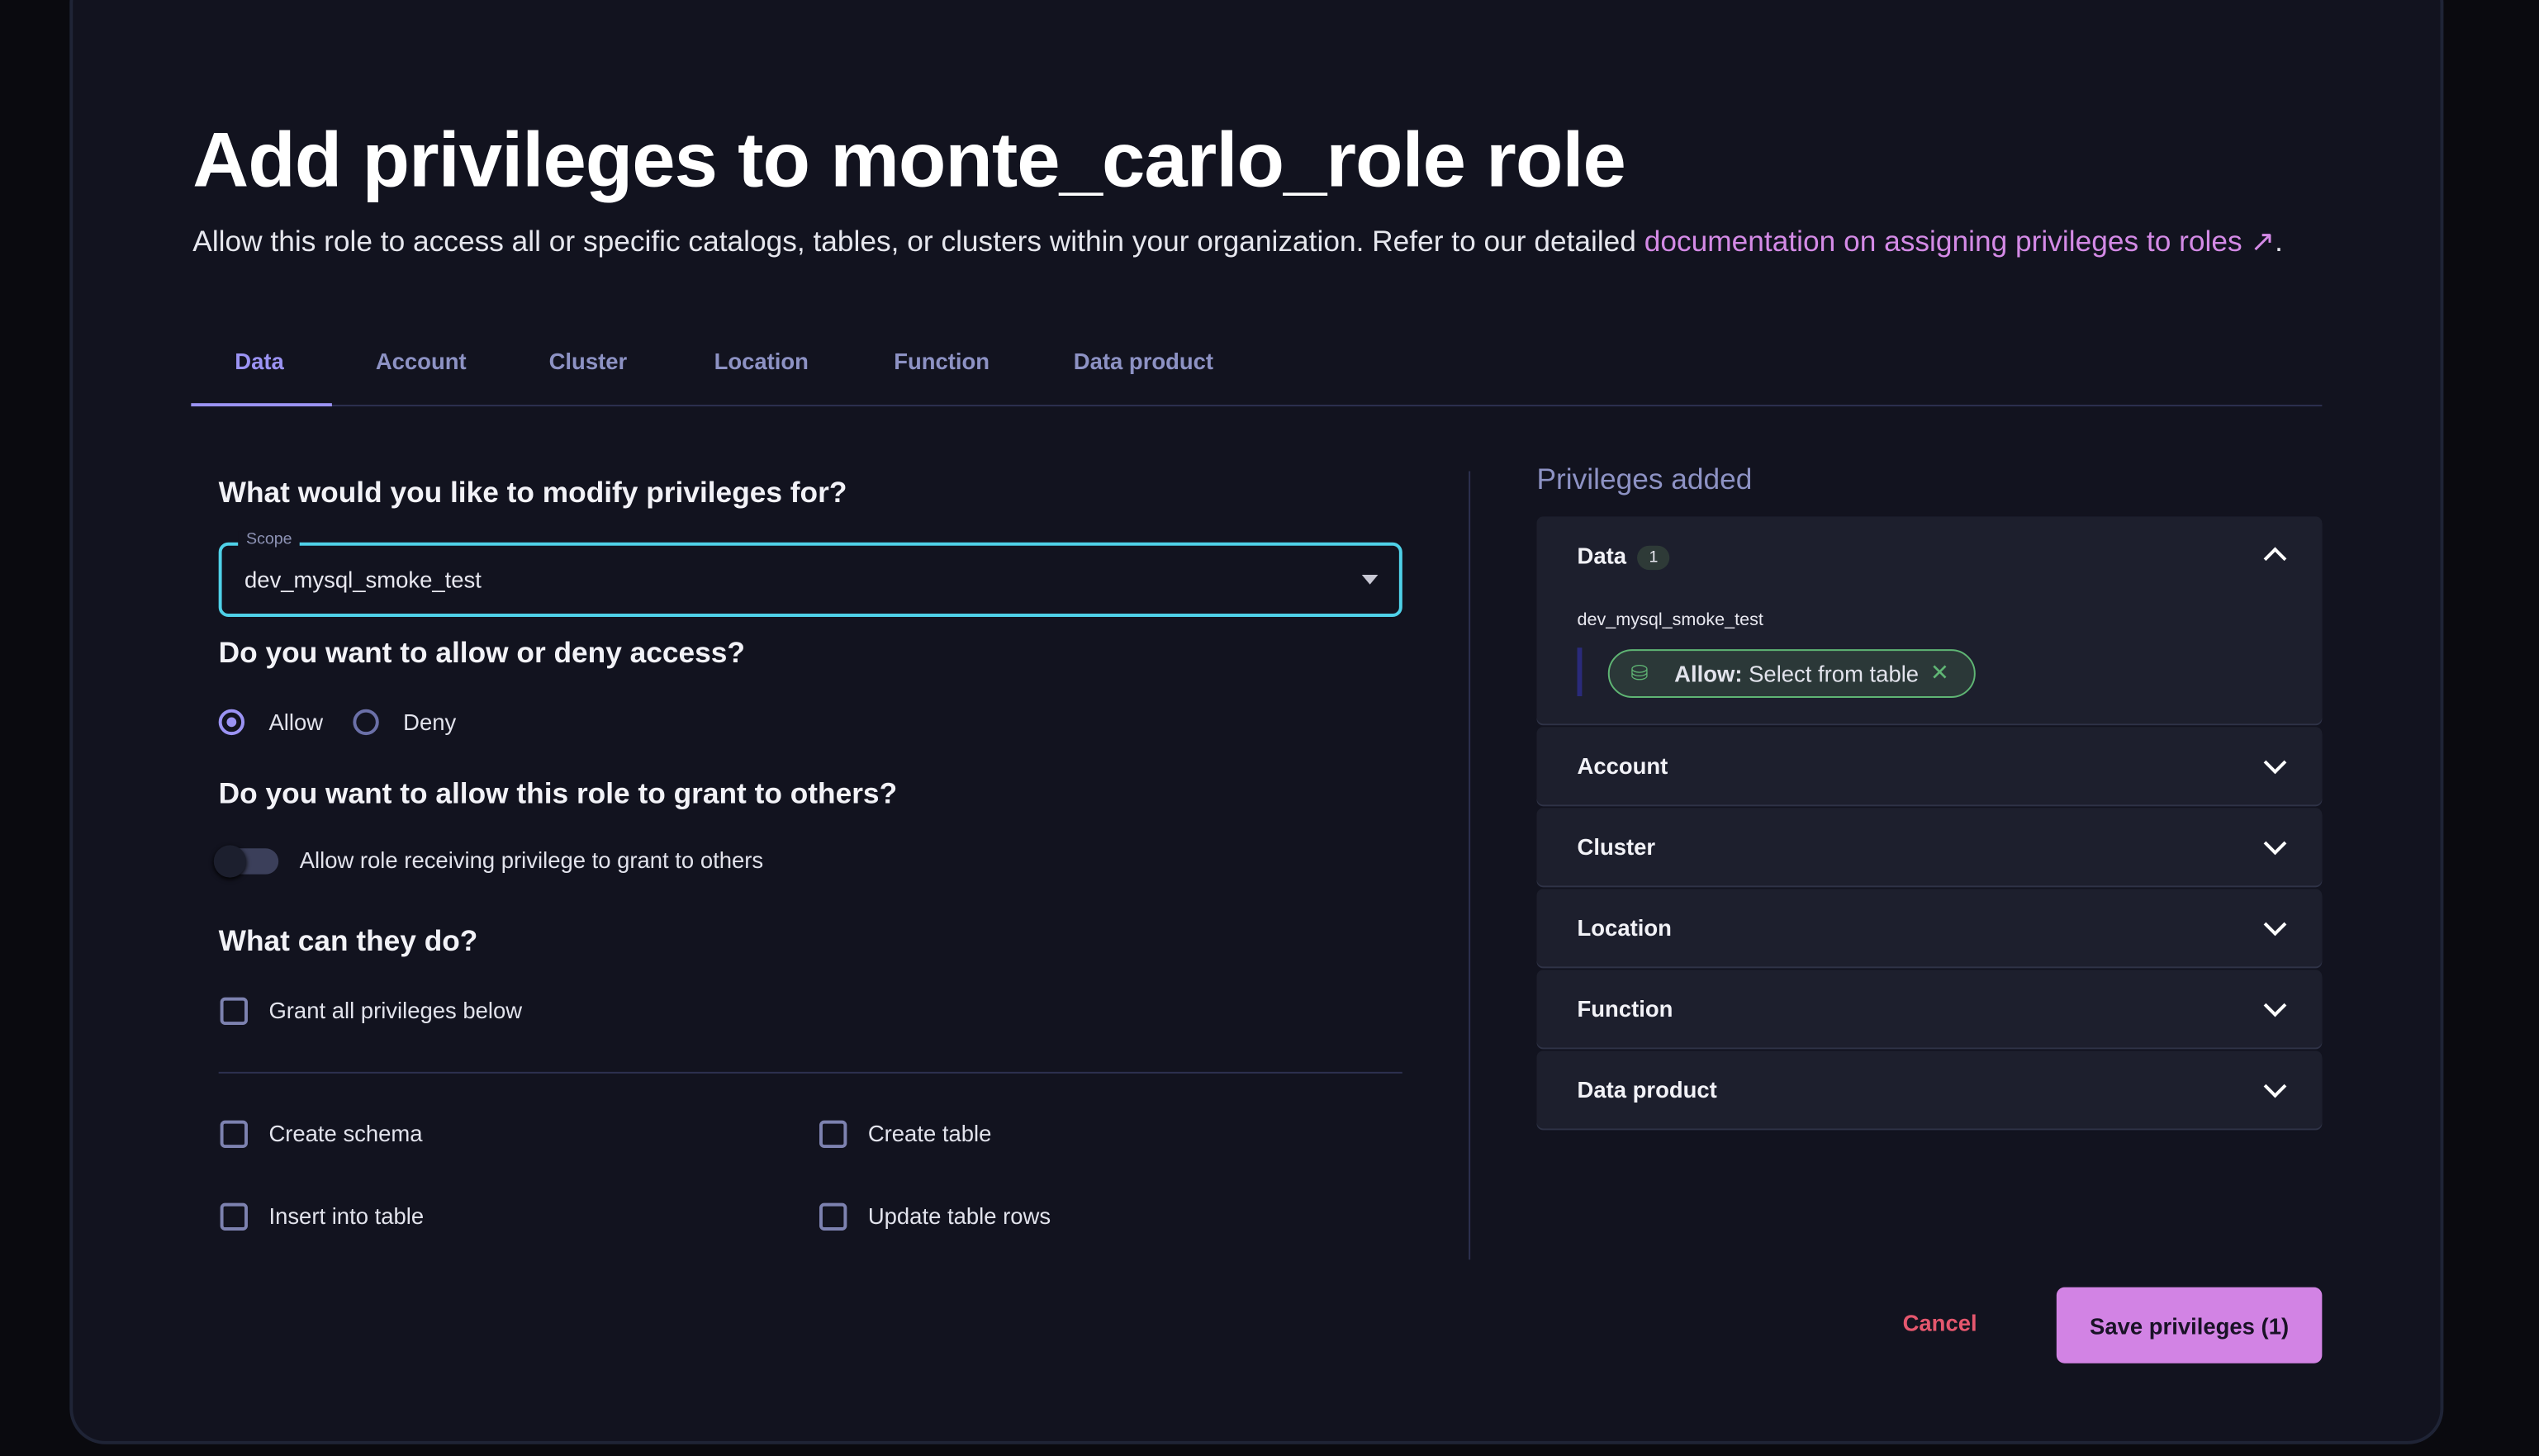 The height and width of the screenshot is (1456, 2539). I want to click on page-title: Add privileges to monte_carlo_role role, so click(909, 161).